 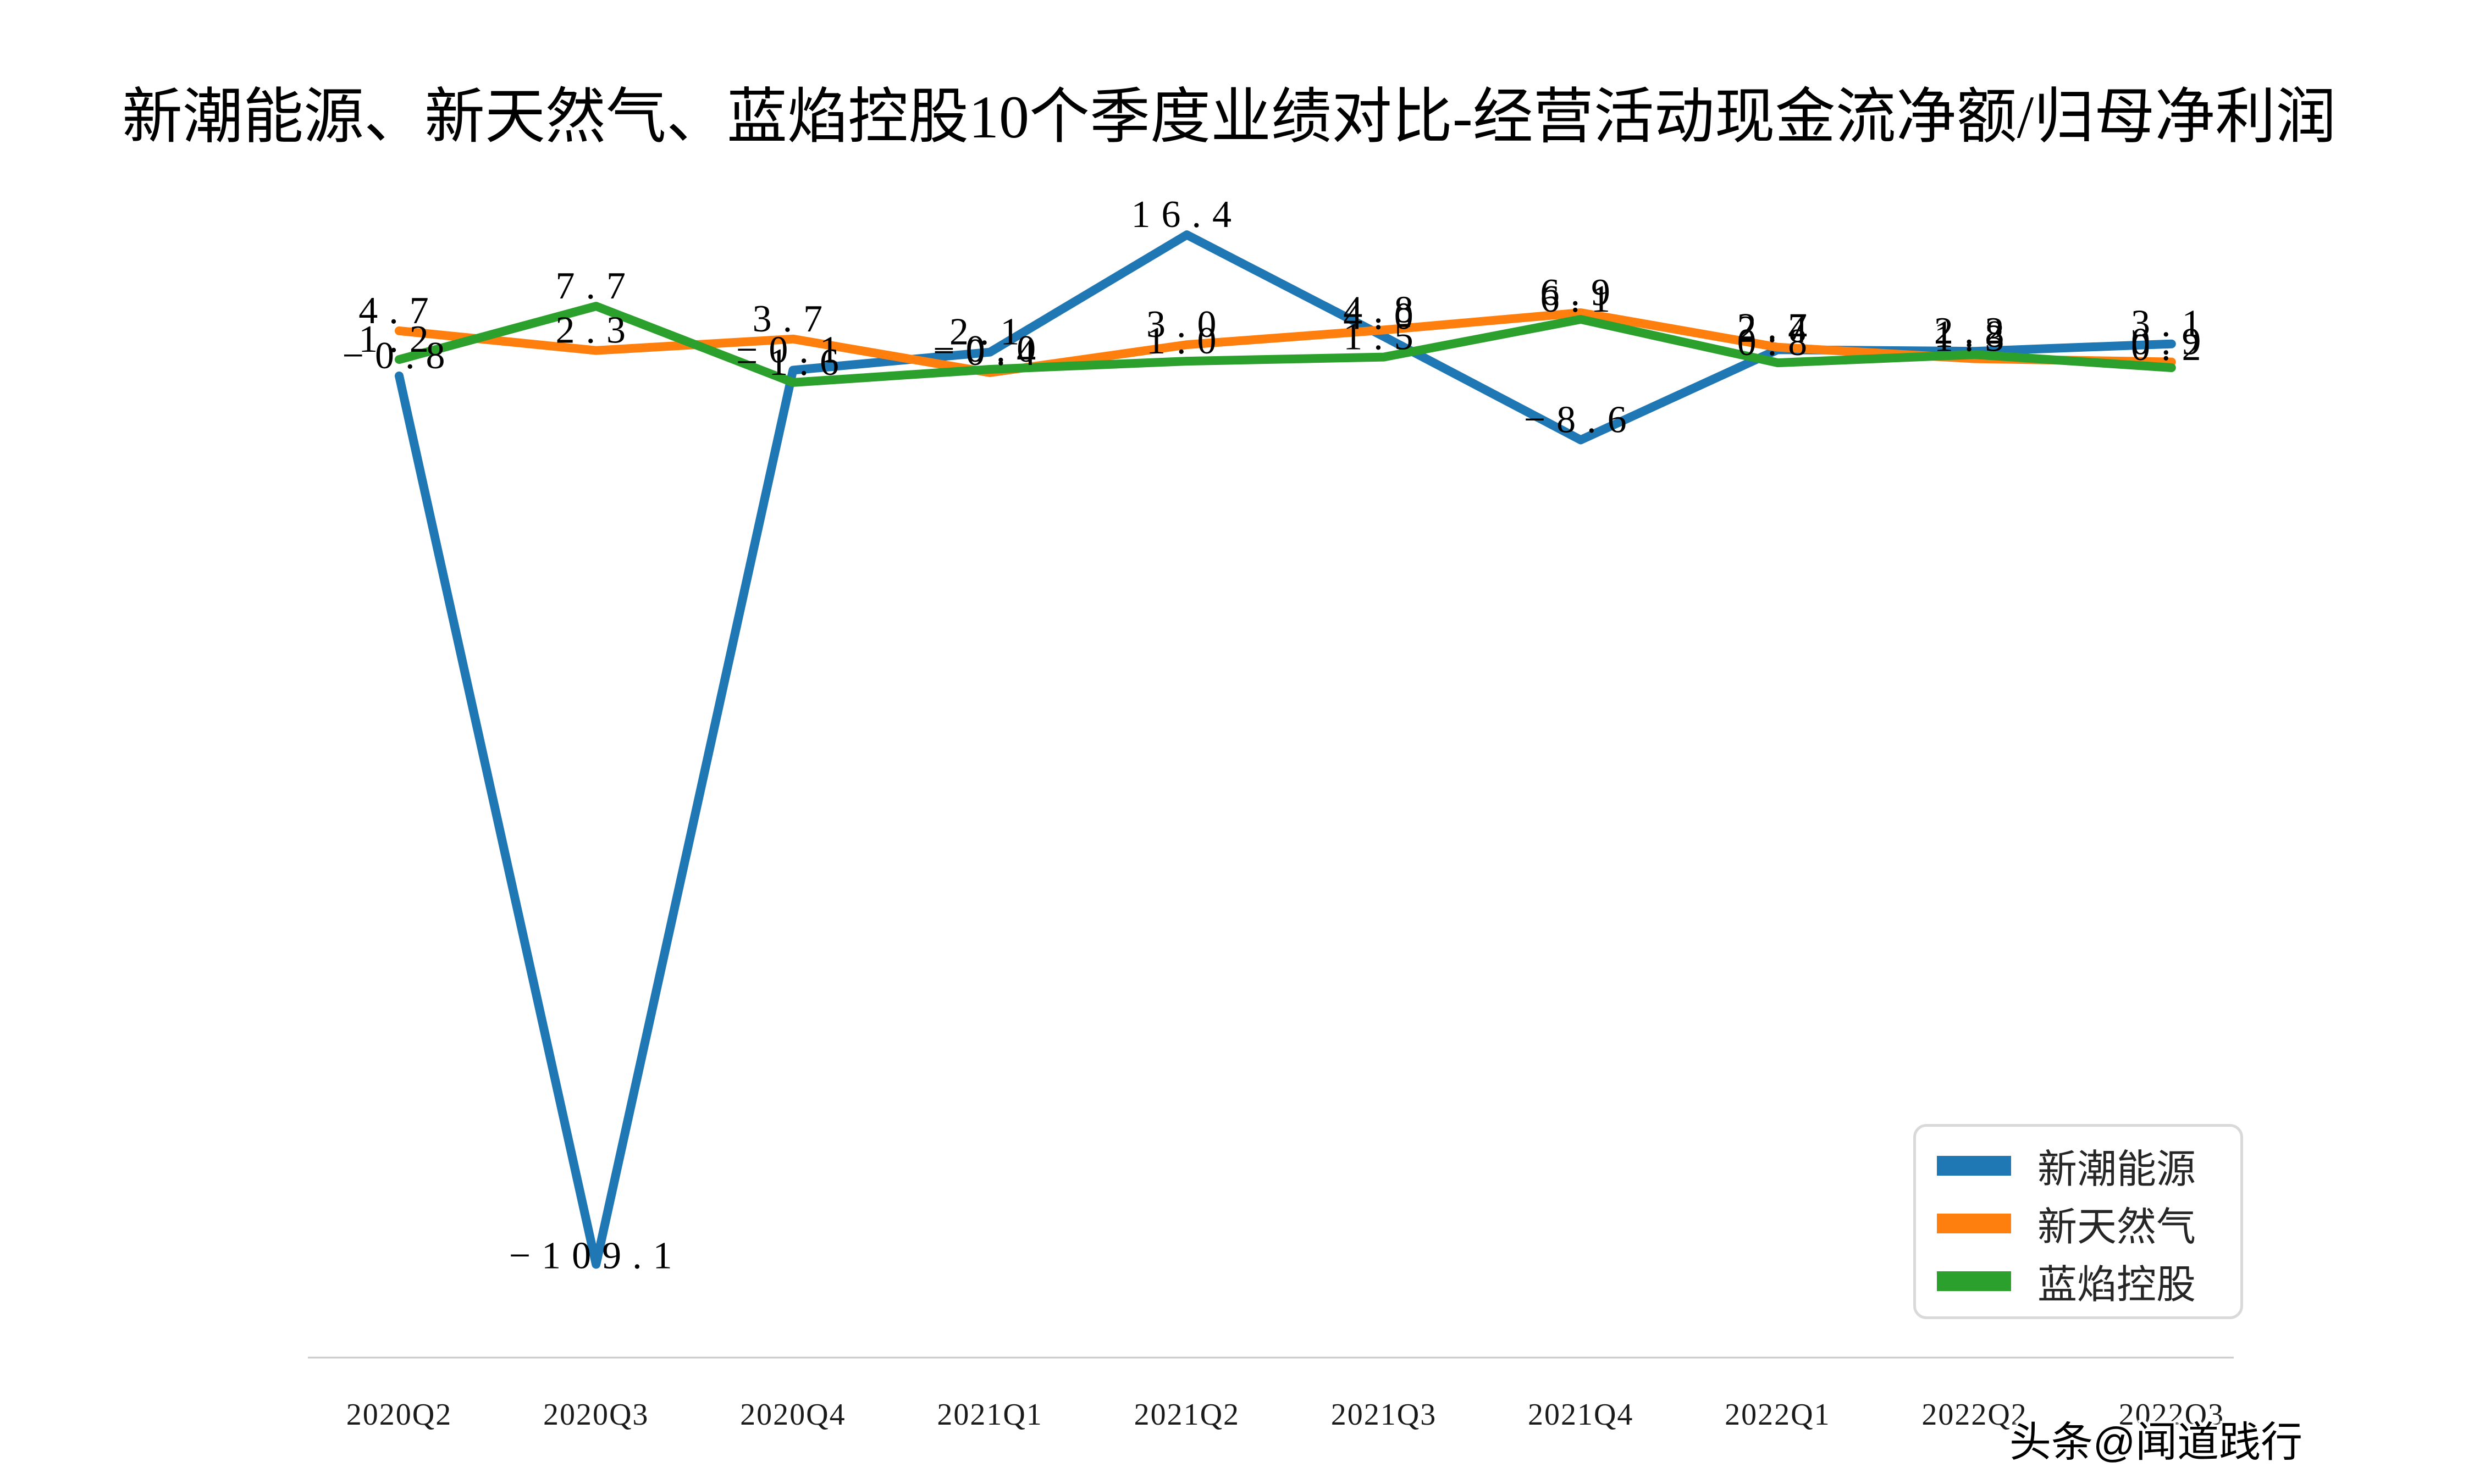 I want to click on data-label-s1-p5: 4.8, so click(x=1384, y=310).